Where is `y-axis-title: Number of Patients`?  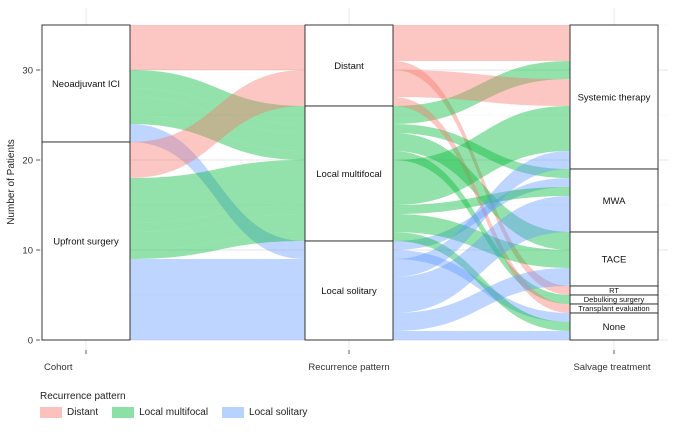 y-axis-title: Number of Patients is located at coordinates (11, 182).